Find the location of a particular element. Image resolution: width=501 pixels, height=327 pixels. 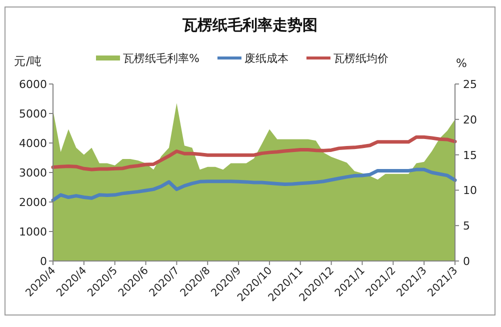

y-tick-label: 4000 is located at coordinates (33, 143).